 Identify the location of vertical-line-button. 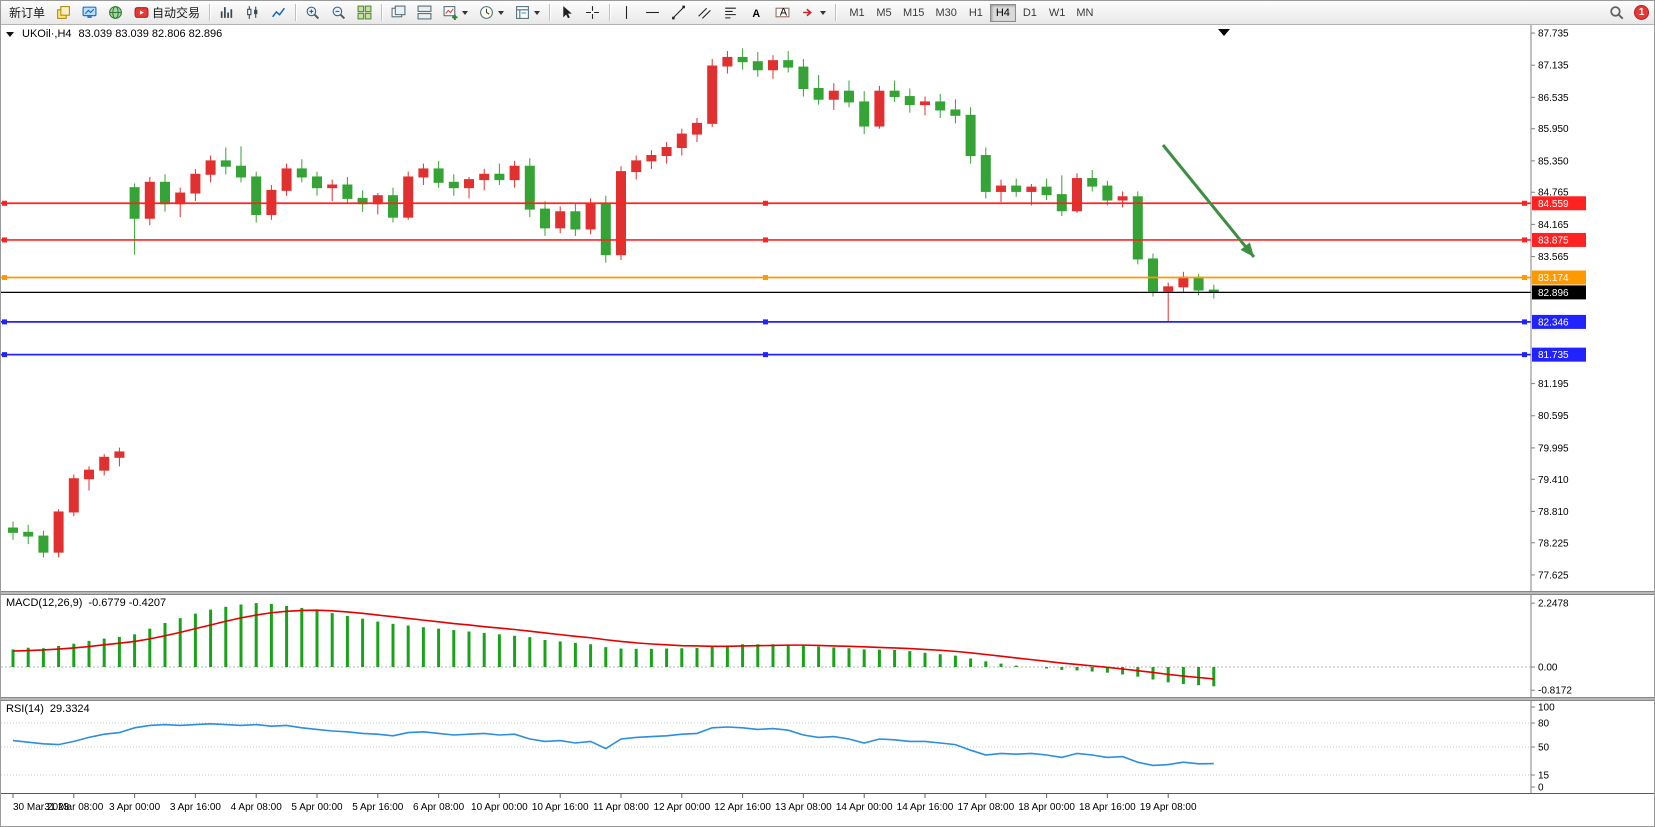
(626, 13).